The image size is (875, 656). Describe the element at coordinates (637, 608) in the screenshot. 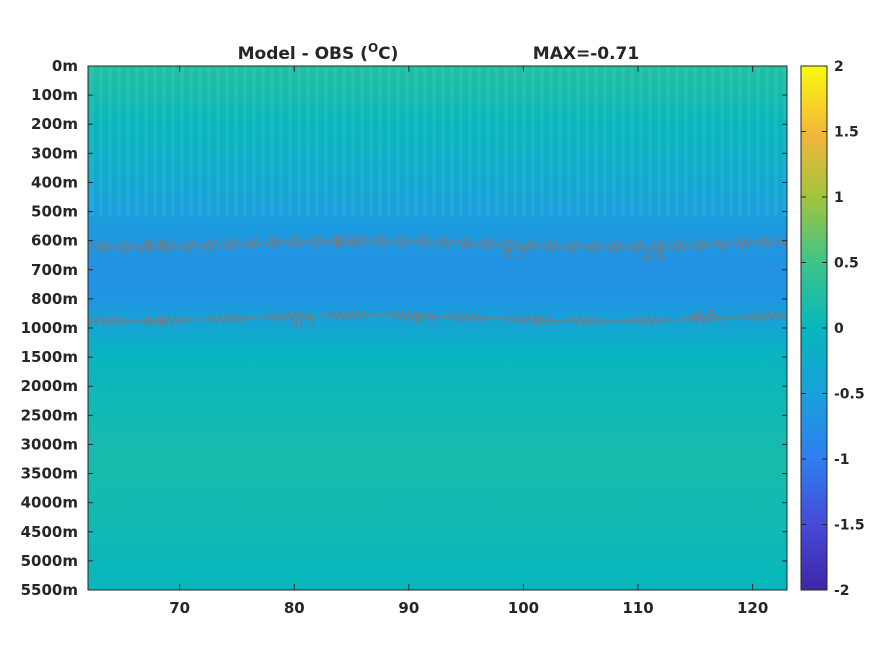

I see `x-tick-label: 110` at that location.